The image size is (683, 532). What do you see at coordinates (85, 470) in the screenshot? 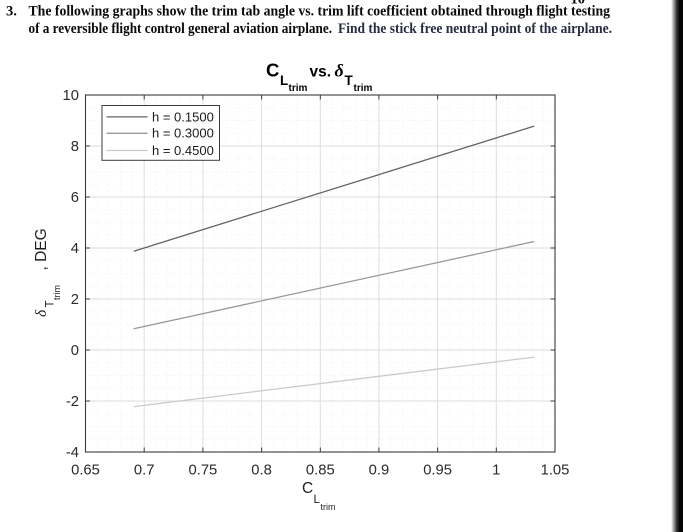
I see `svg-text: 0.65` at bounding box center [85, 470].